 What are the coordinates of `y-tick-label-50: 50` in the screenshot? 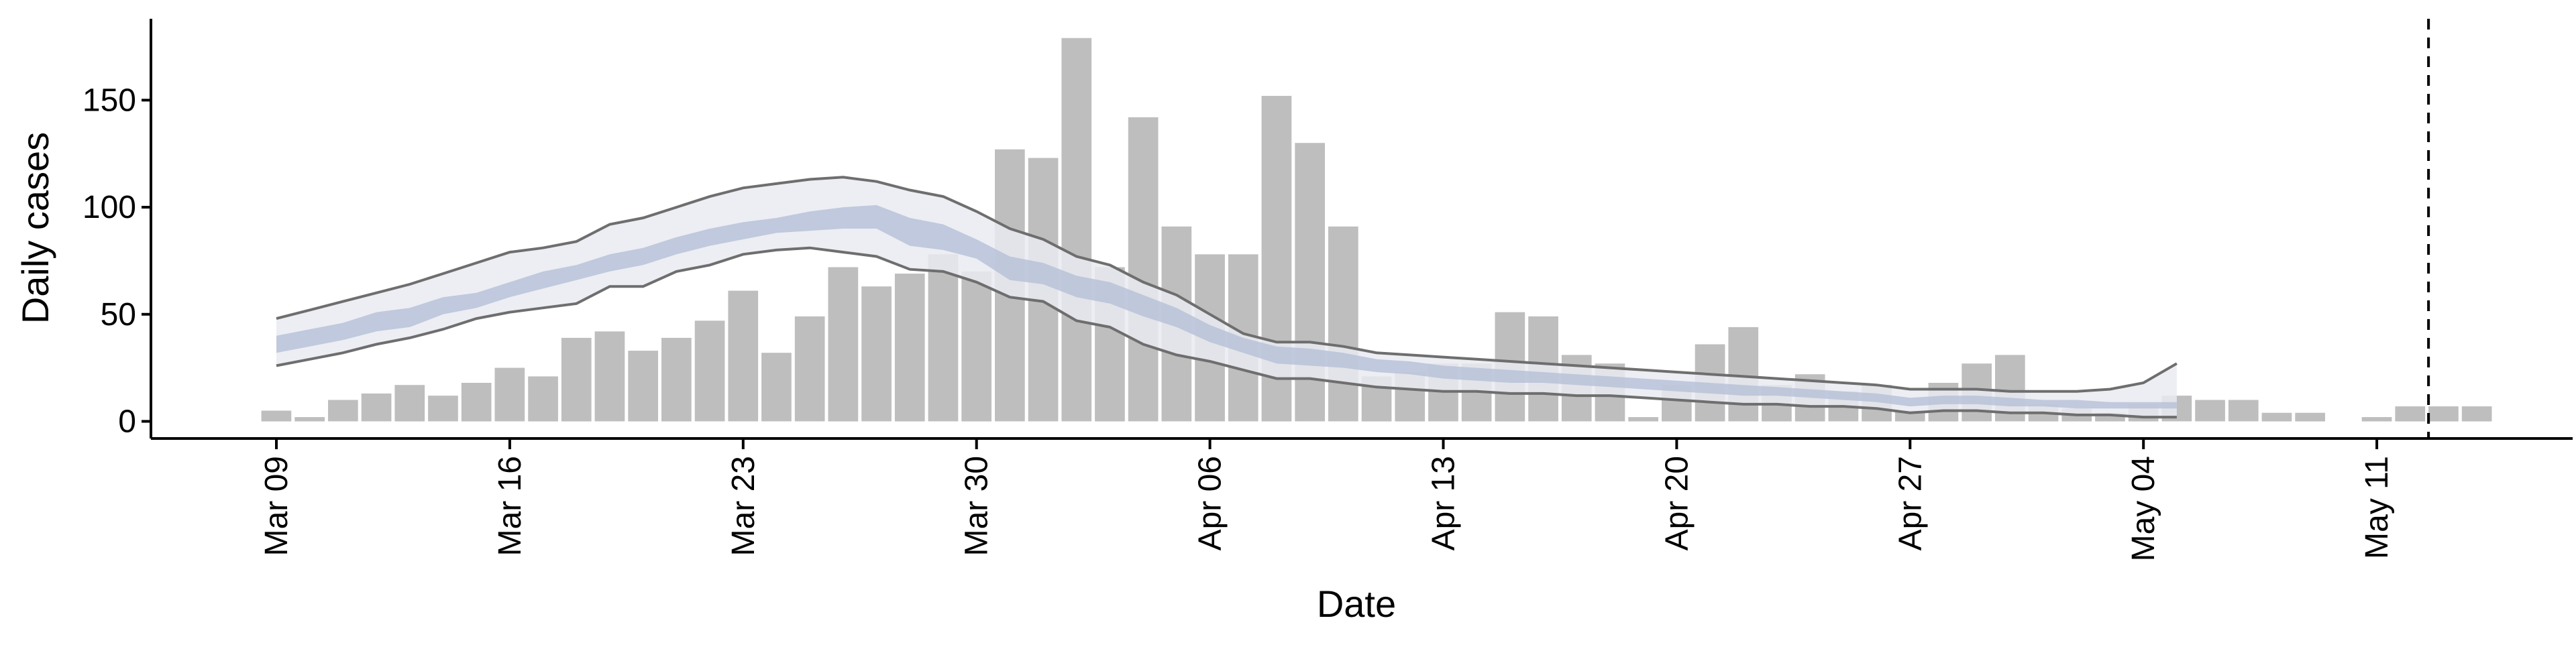 It's located at (118, 315).